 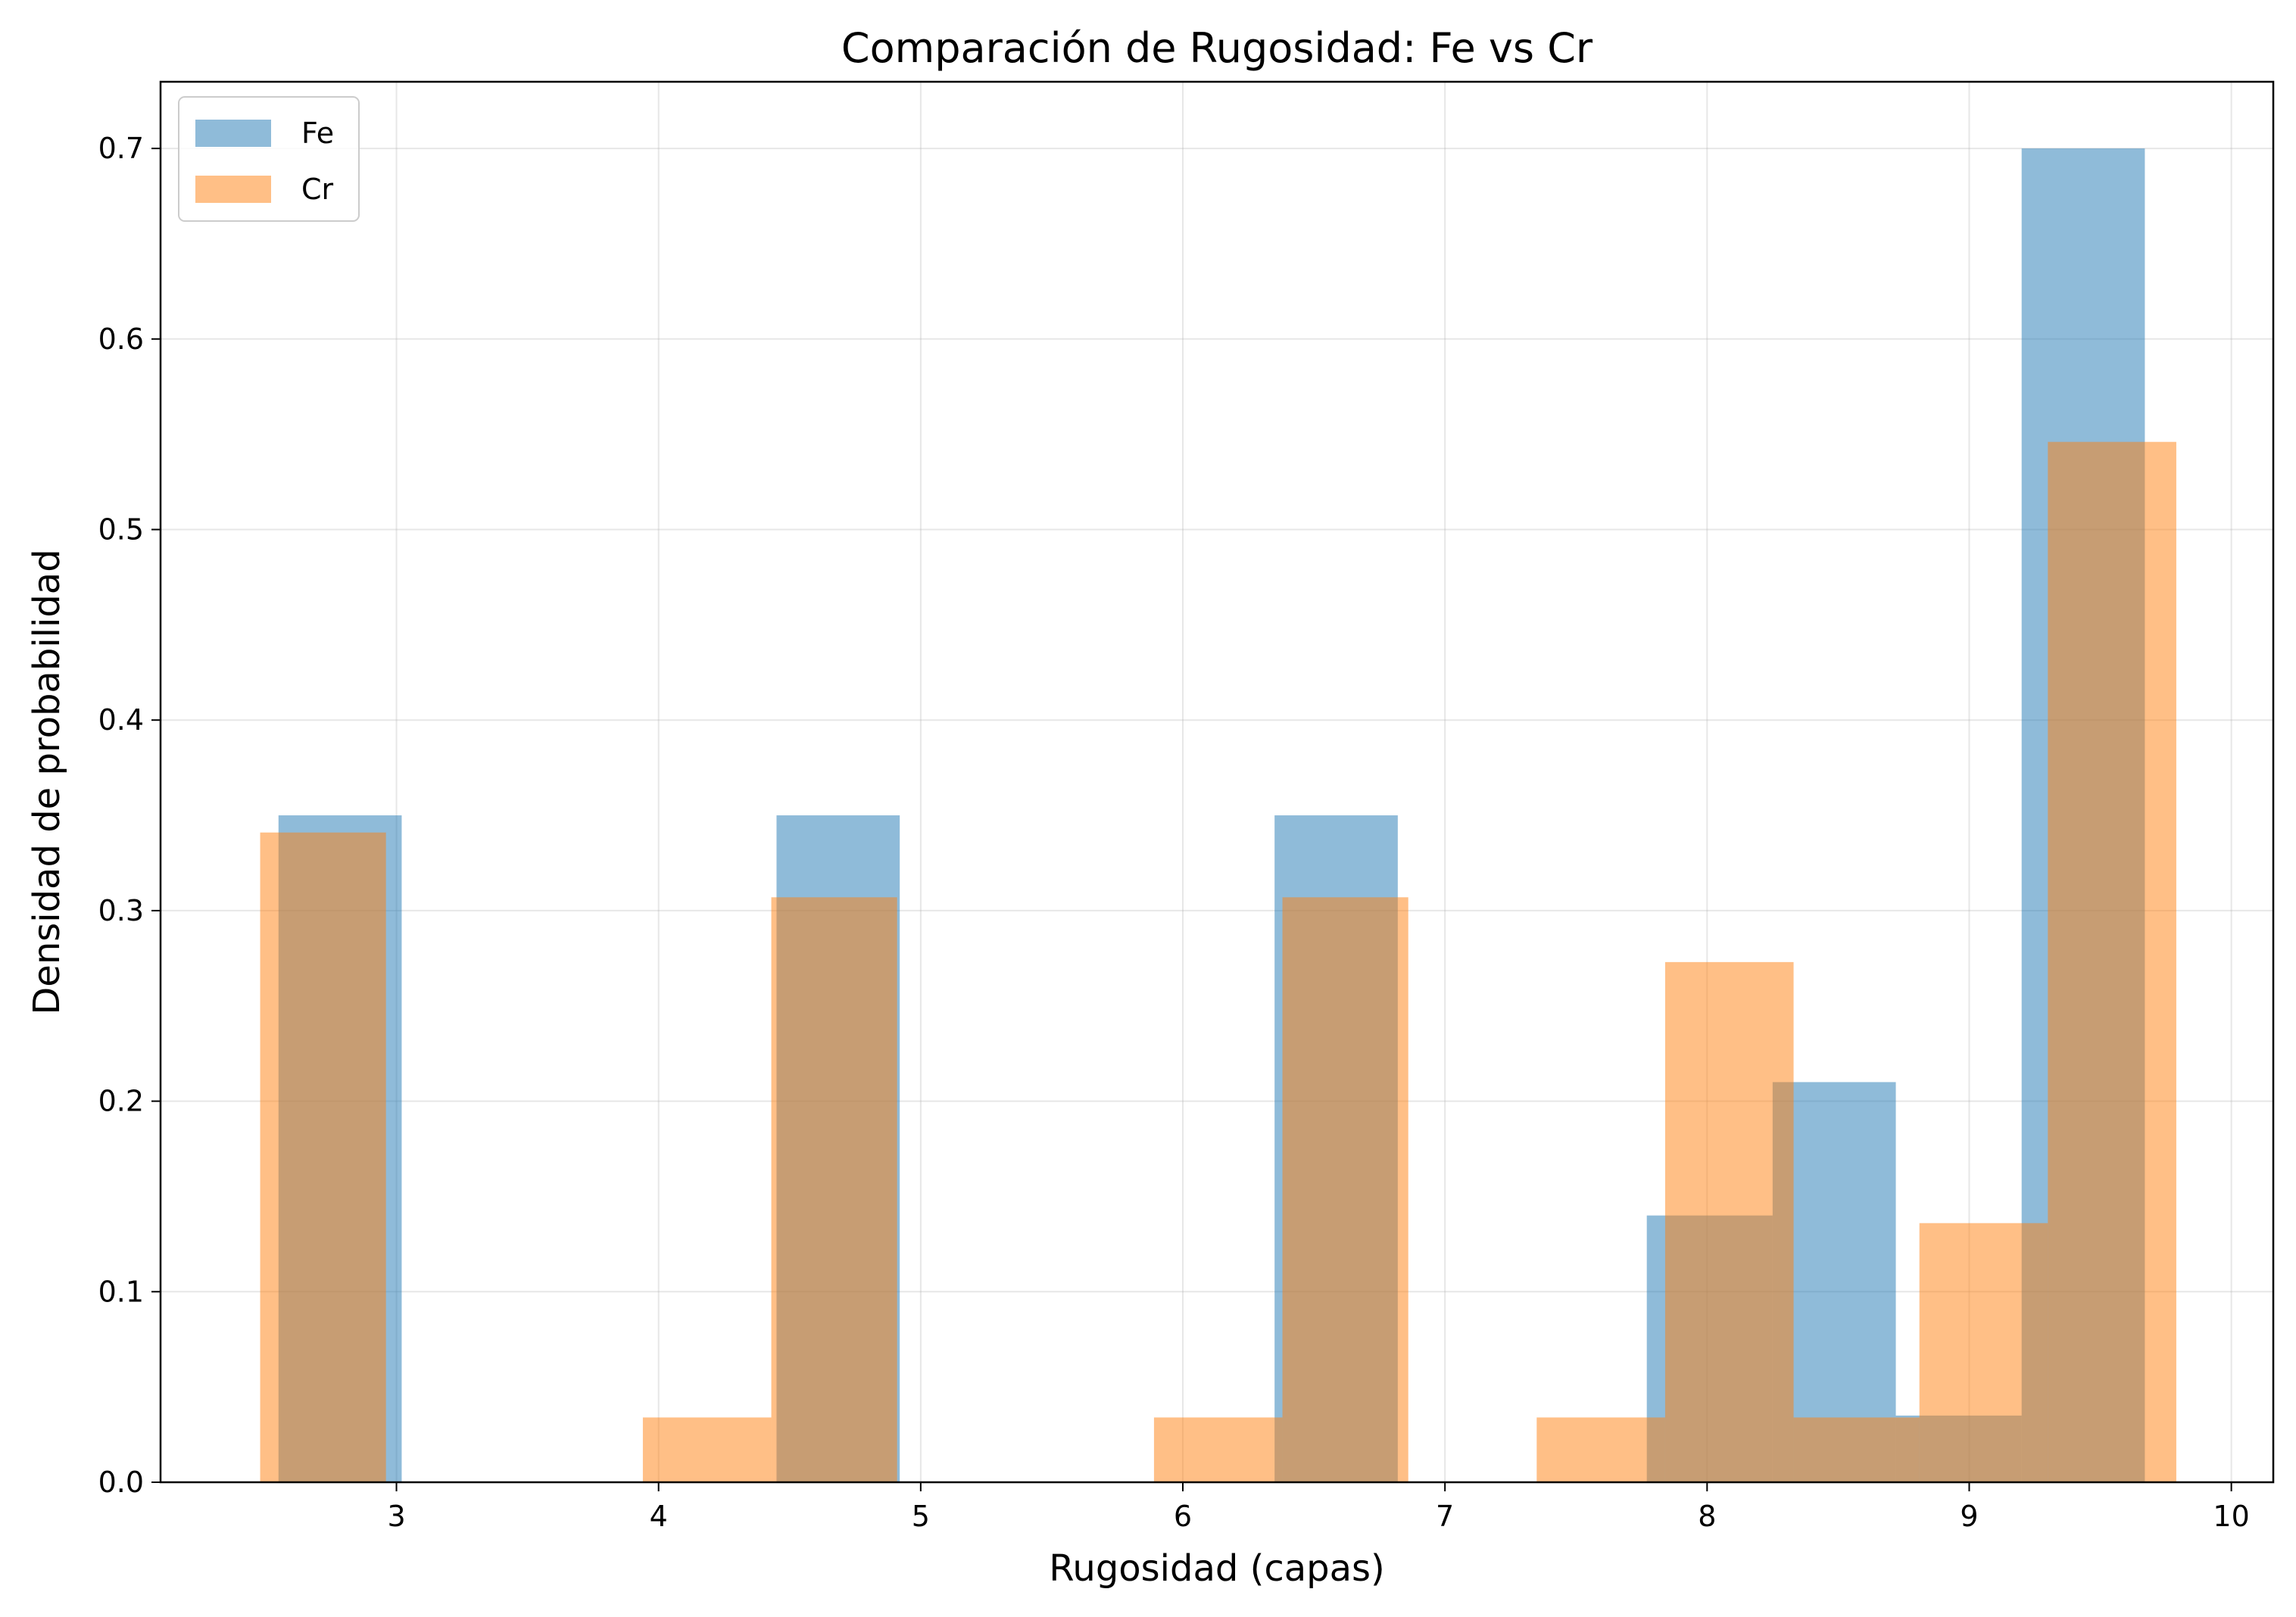 I want to click on x-tick-label: 6, so click(x=1183, y=1516).